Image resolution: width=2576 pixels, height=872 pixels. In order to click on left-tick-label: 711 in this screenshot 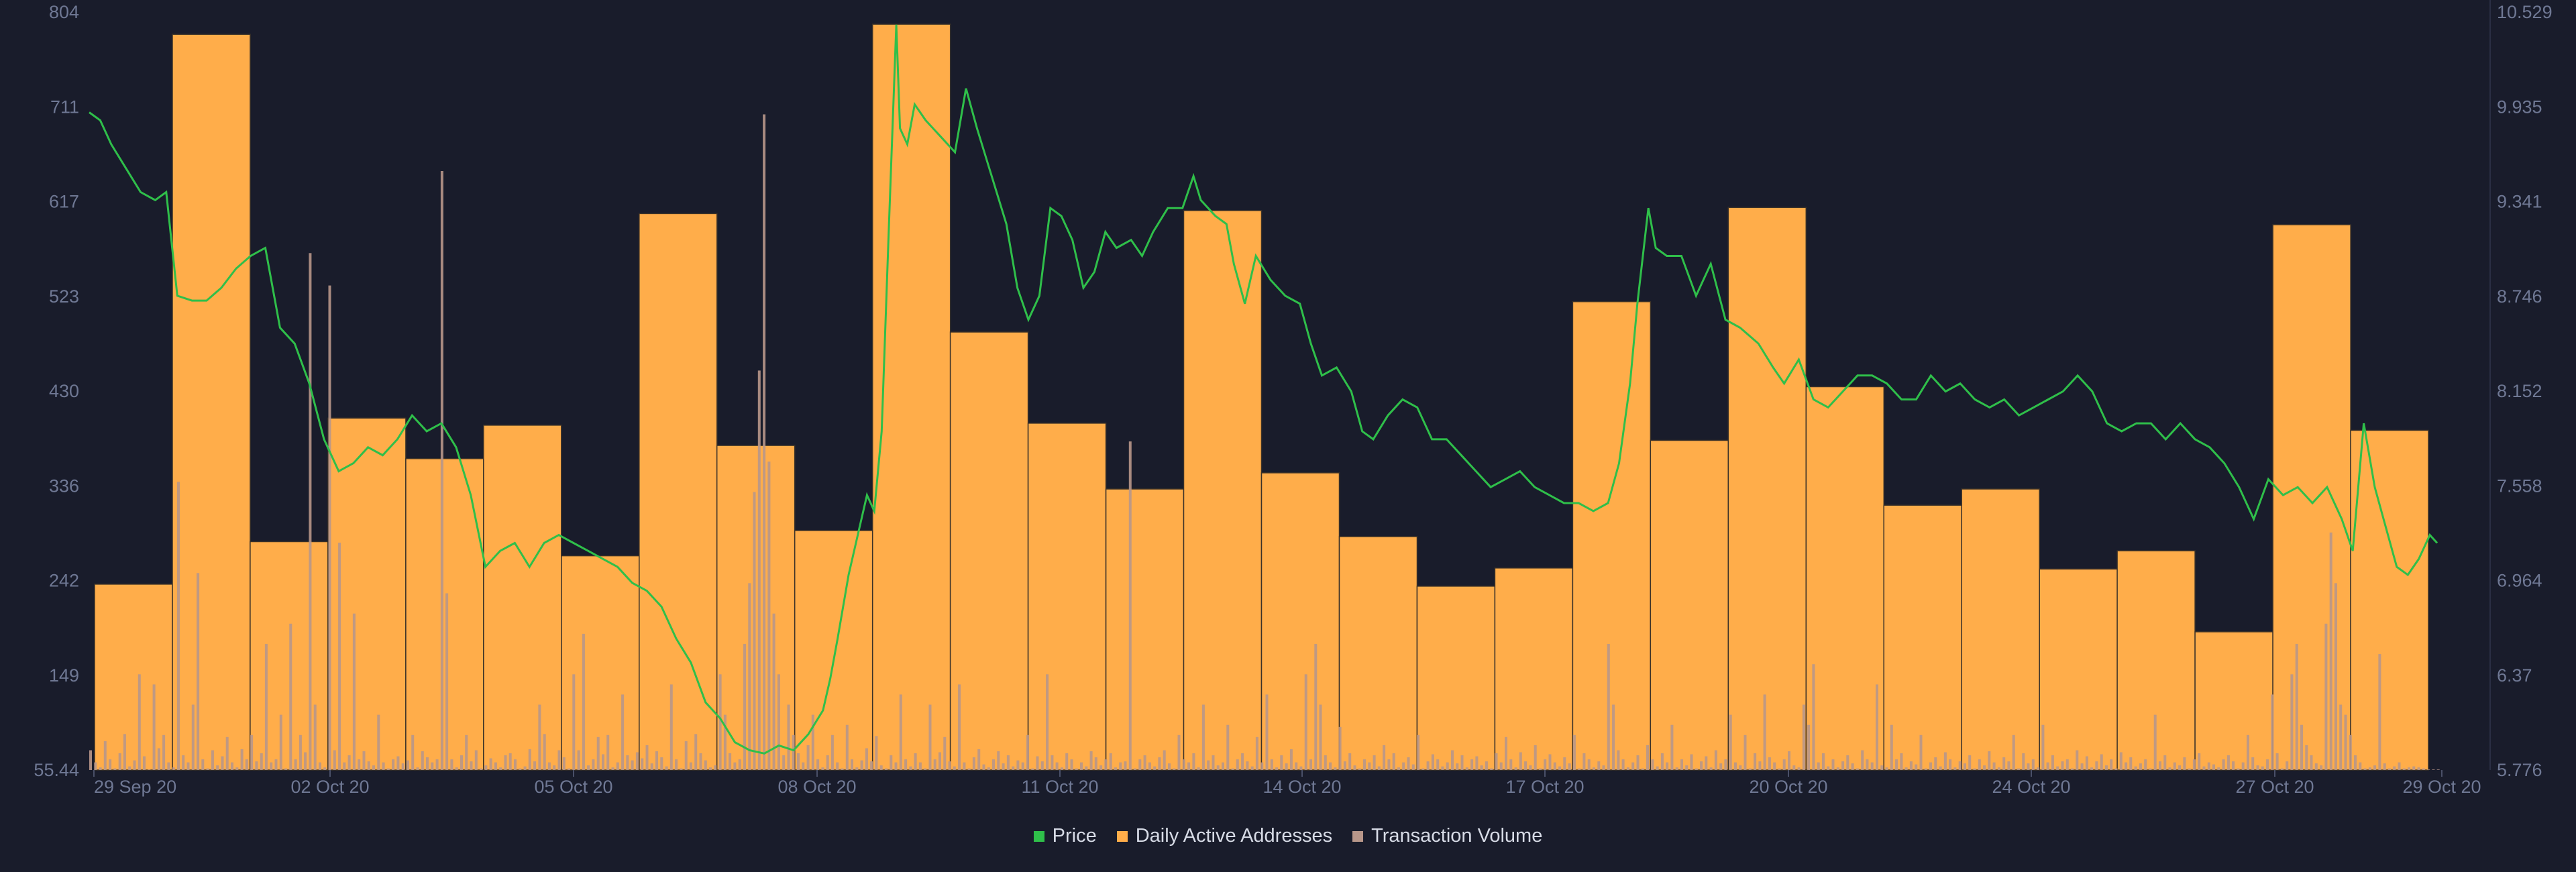, I will do `click(64, 107)`.